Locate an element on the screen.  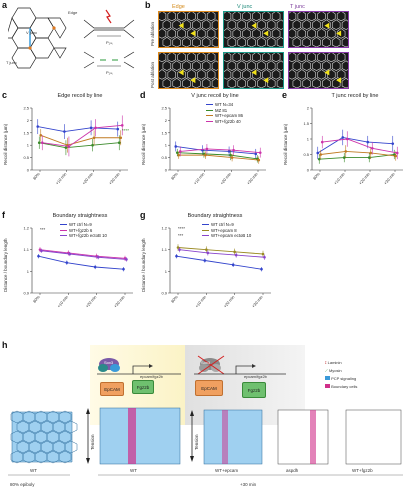
tension-right: Tension is located at coordinates (196, 442).